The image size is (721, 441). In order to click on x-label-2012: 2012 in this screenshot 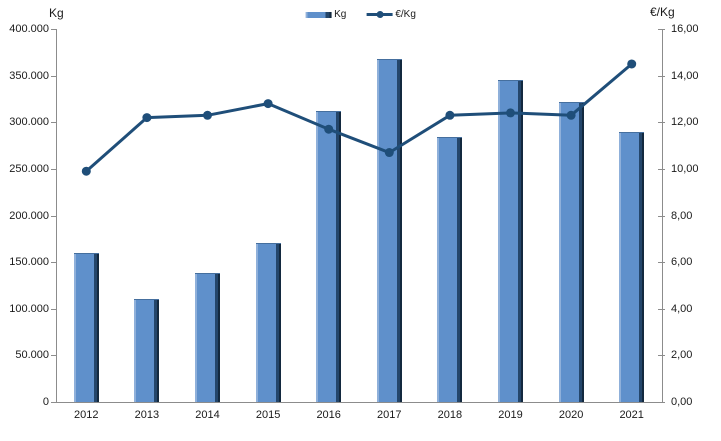, I will do `click(86, 415)`.